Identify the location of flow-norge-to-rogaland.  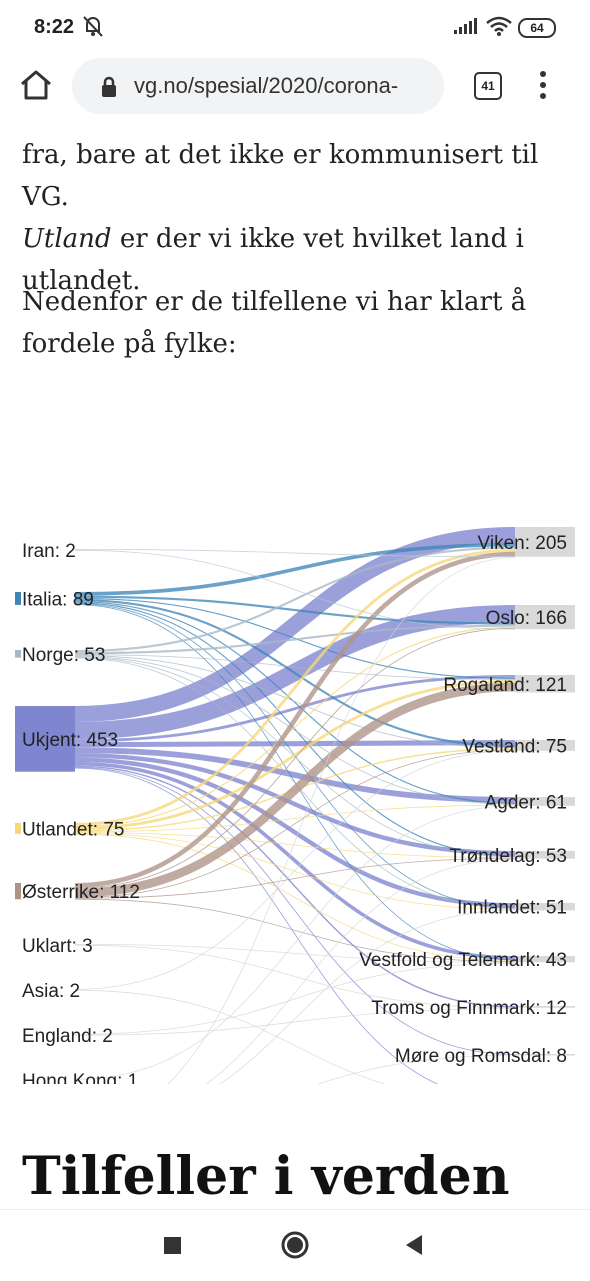
(295, 667).